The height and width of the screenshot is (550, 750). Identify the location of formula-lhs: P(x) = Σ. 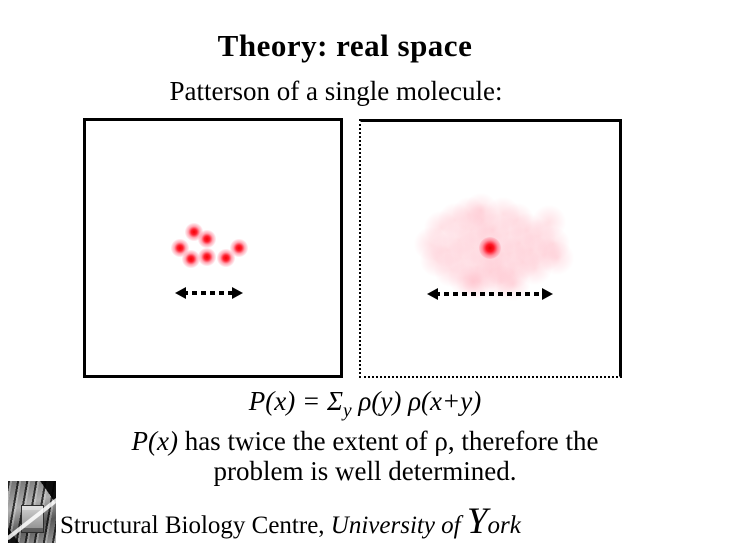
(296, 401).